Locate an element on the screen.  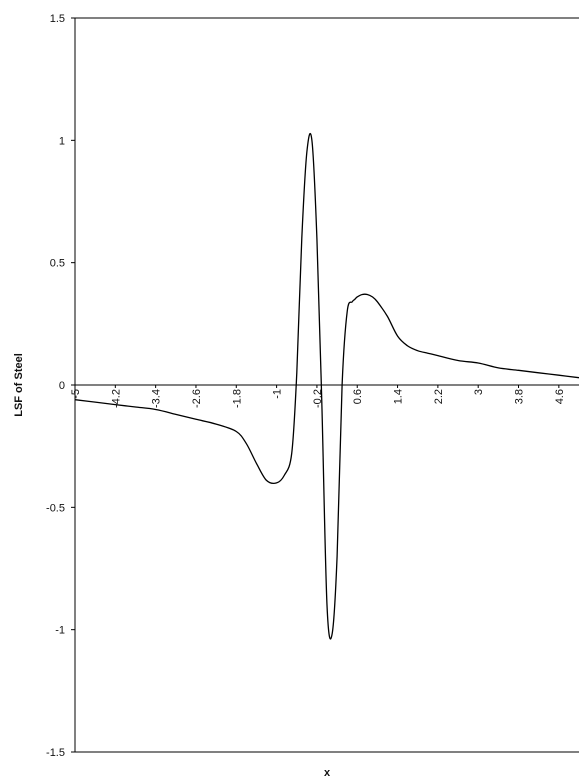
x-tick-label: 4.6 is located at coordinates (560, 396).